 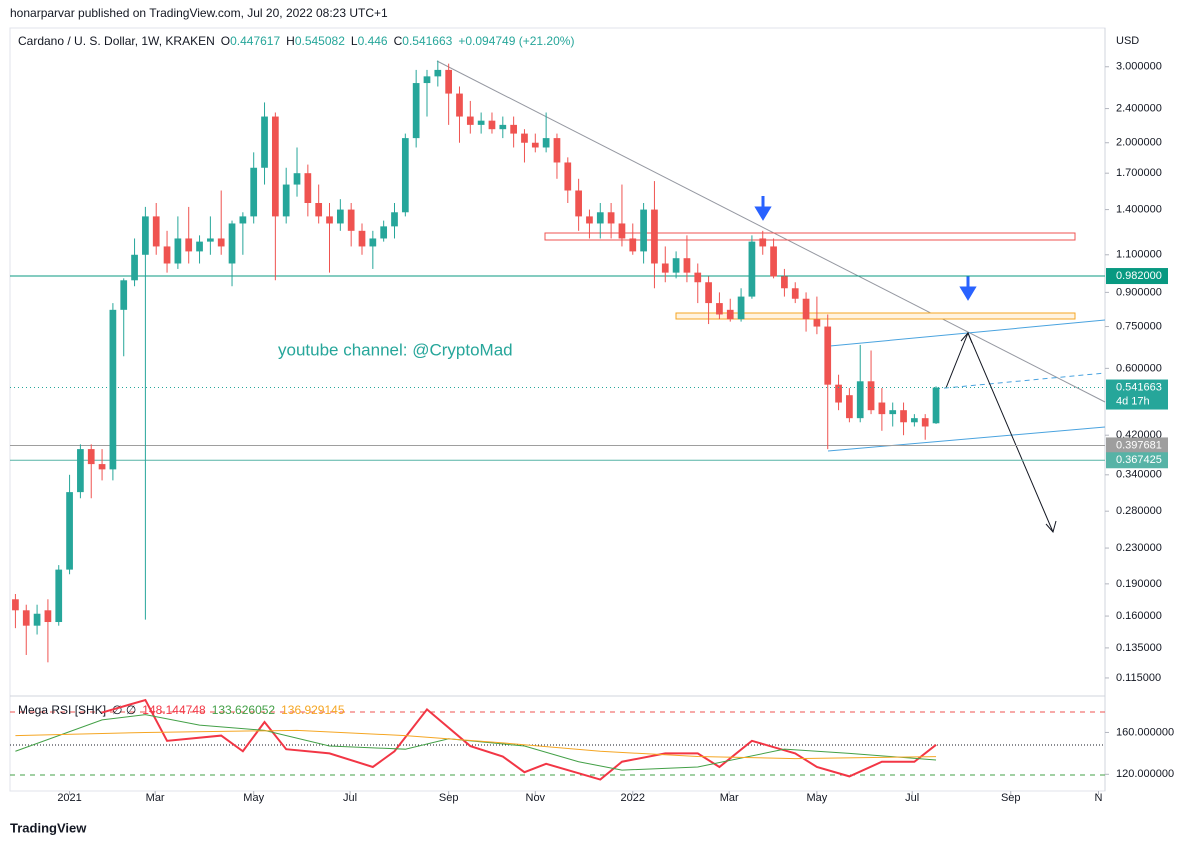 I want to click on price-level-label: 0.397681, so click(x=1139, y=445).